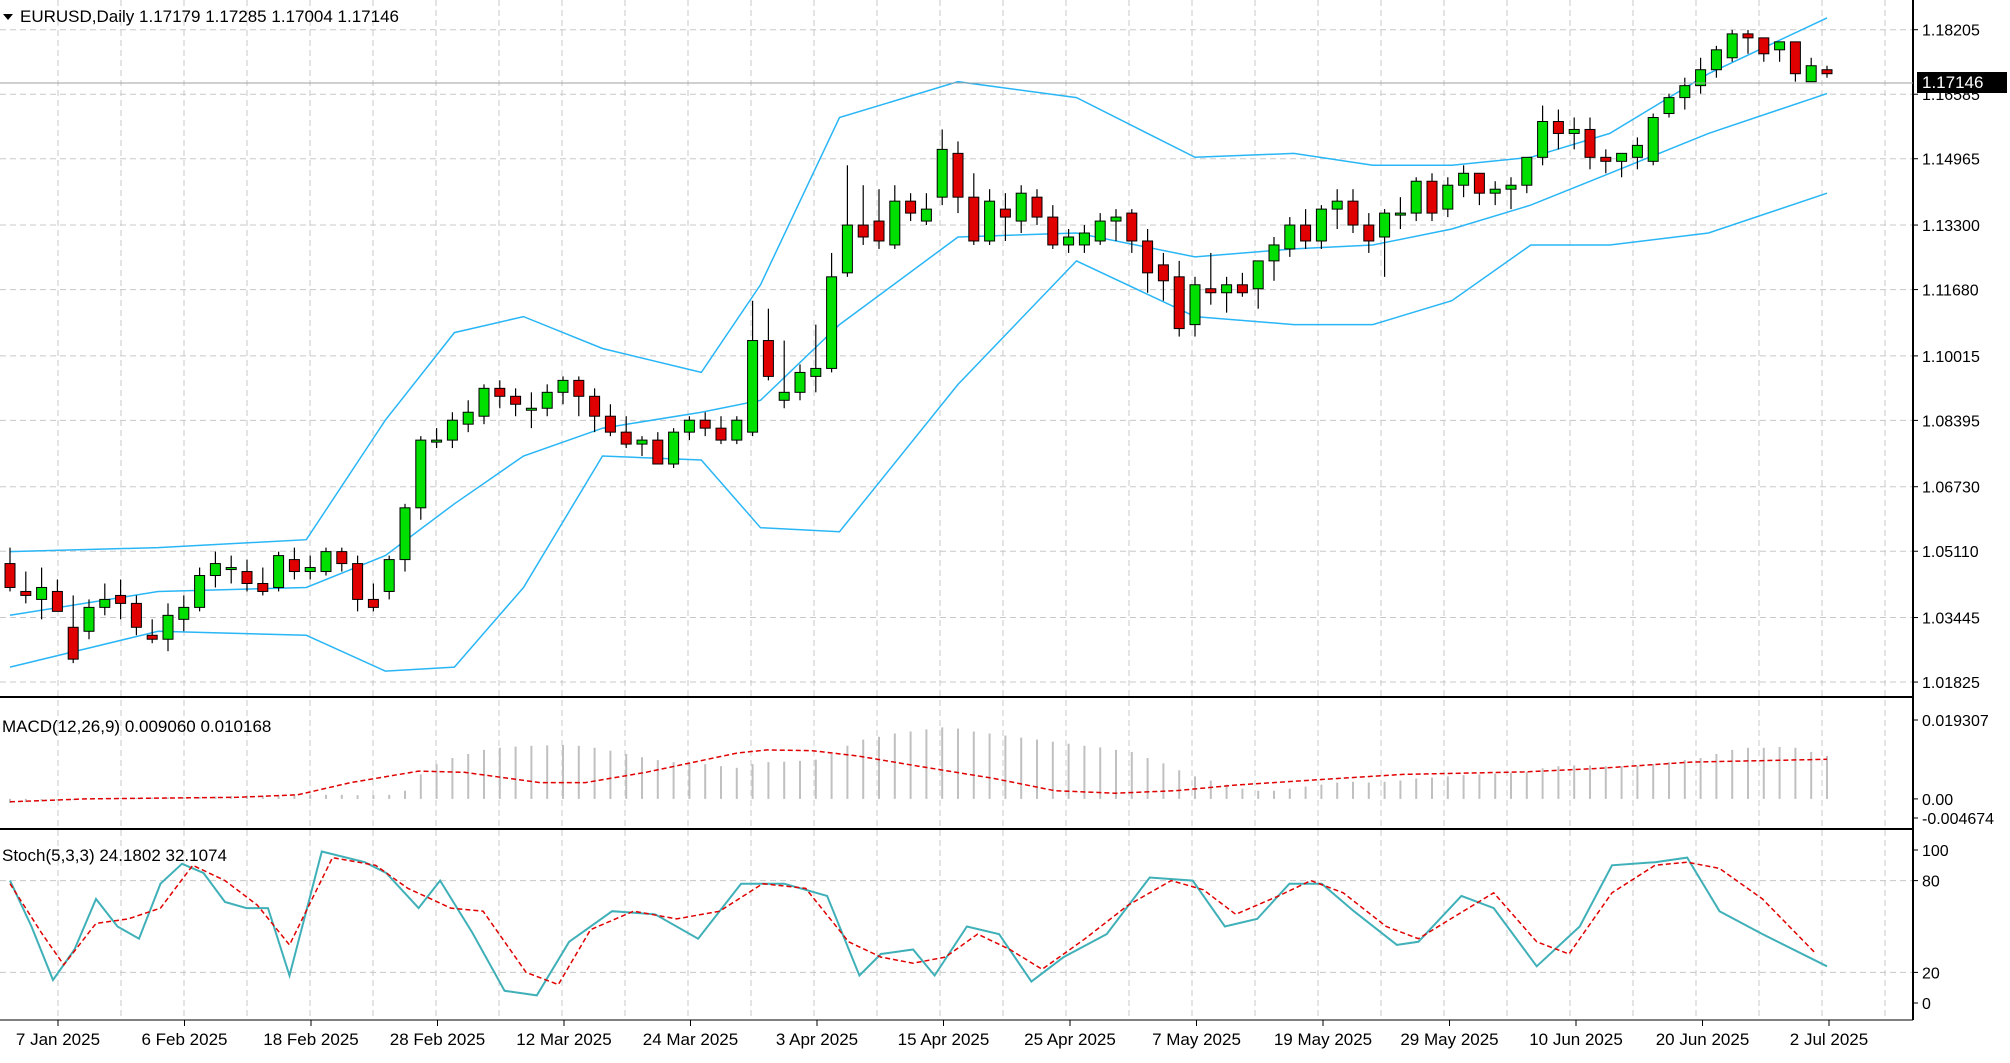  Describe the element at coordinates (690, 1039) in the screenshot. I see `date-axis-label: 24 Mar 2025` at that location.